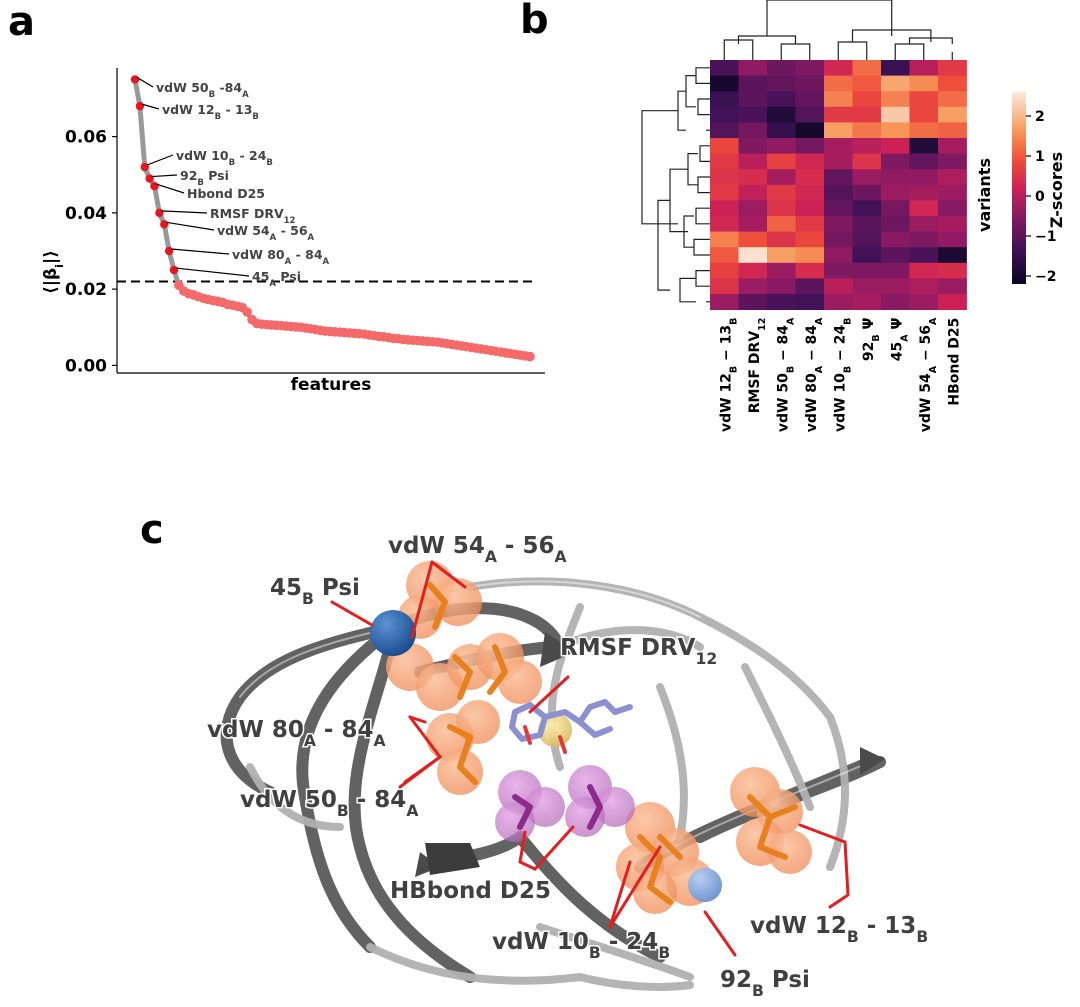  Describe the element at coordinates (871, 340) in the screenshot. I see `heatmap-column-label: 92B Ψ` at that location.